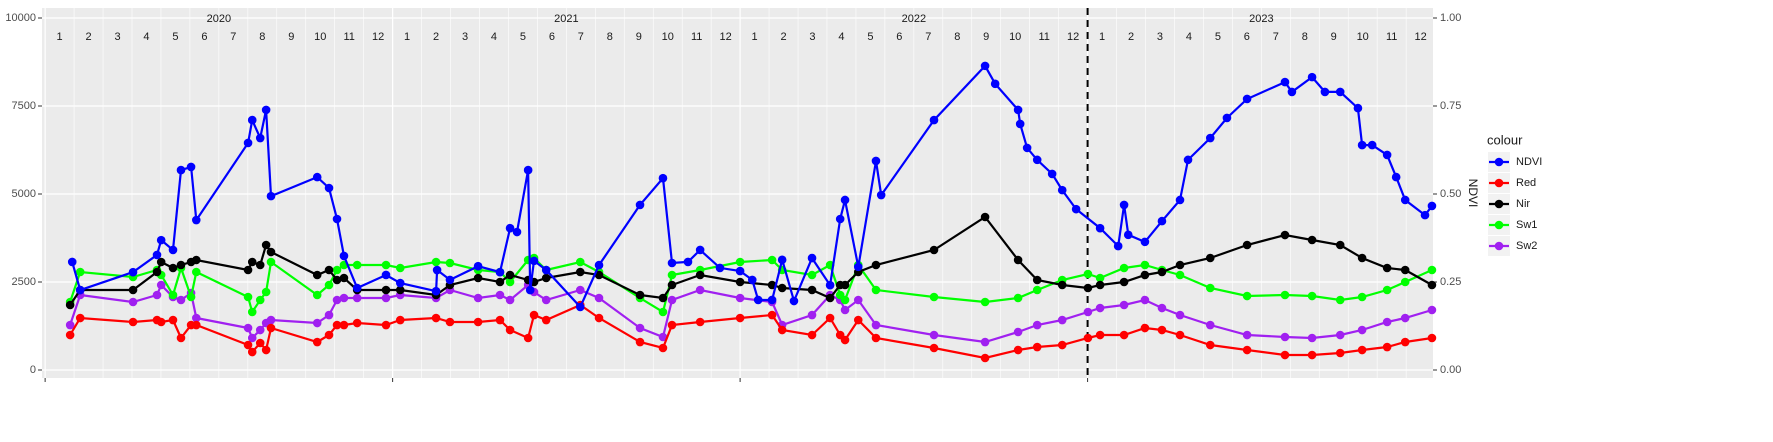 This screenshot has height=442, width=1773. I want to click on month-label: 9, so click(639, 37).